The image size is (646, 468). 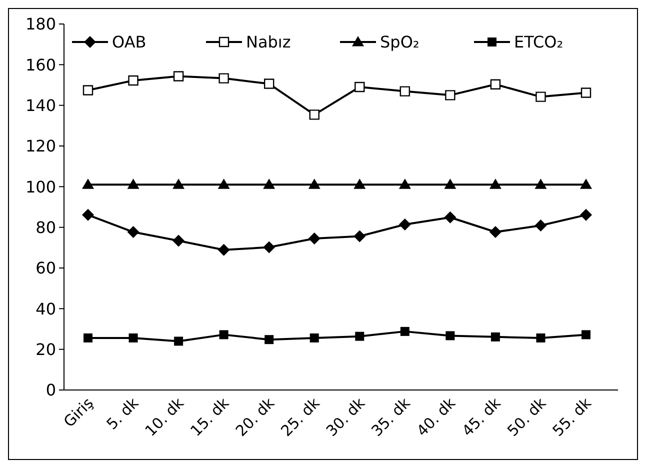 I want to click on y-tick-label: 80, so click(x=46, y=227).